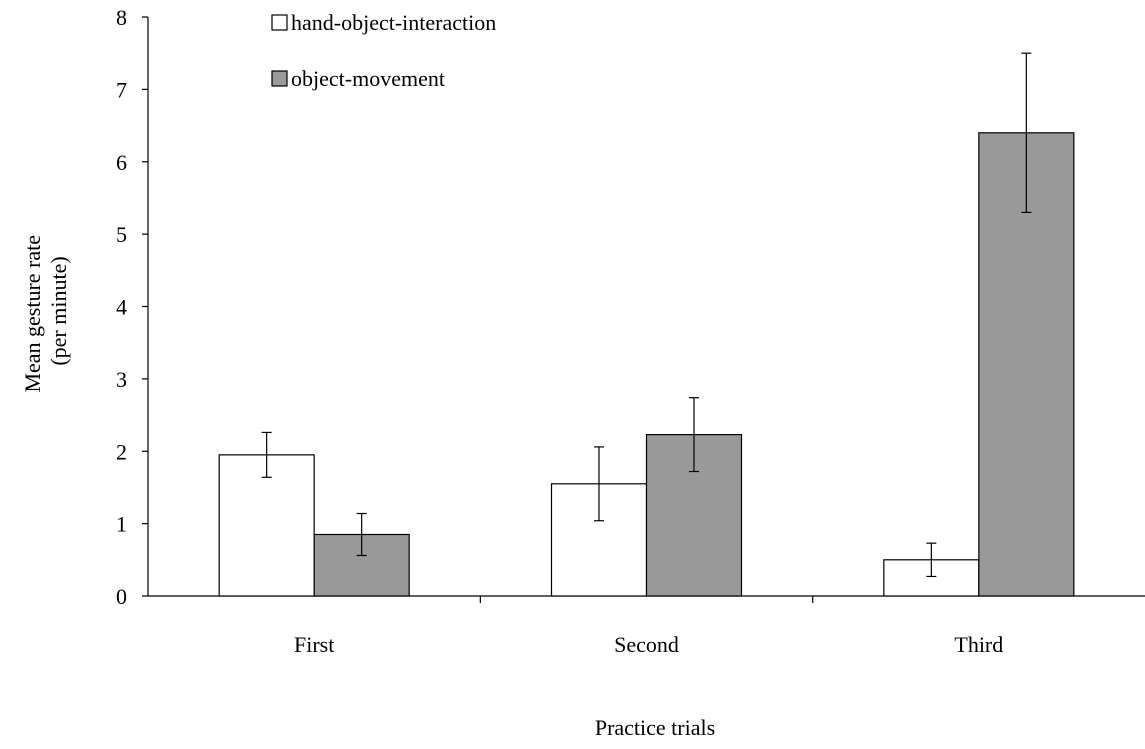  What do you see at coordinates (314, 644) in the screenshot?
I see `x-category-label: First` at bounding box center [314, 644].